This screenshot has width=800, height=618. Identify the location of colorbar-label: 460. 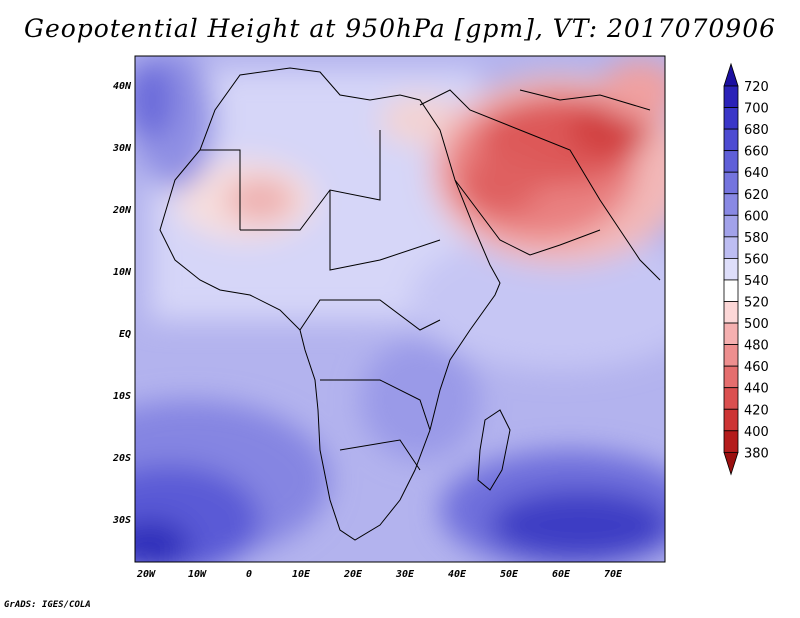
(756, 367).